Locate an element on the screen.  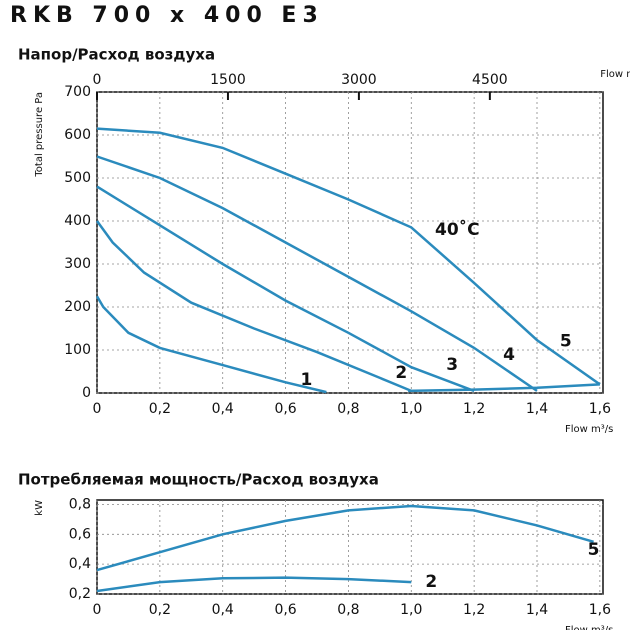
y-tick-label: 0,4 is located at coordinates (80, 564).